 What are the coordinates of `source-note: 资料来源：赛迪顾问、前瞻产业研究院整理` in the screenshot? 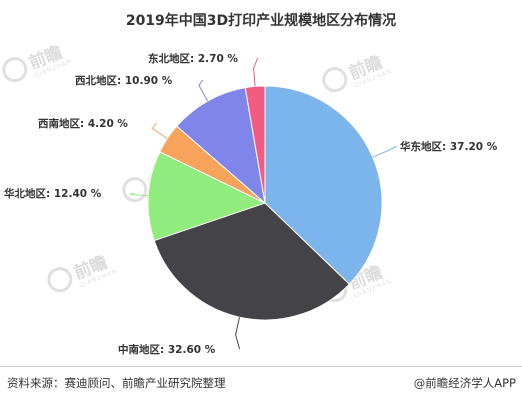 It's located at (116, 383).